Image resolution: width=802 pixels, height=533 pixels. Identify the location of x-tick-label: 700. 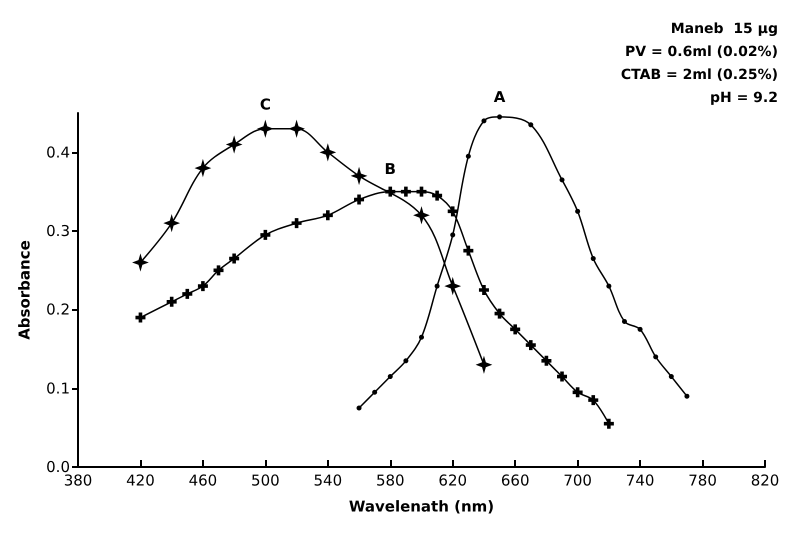
(577, 481).